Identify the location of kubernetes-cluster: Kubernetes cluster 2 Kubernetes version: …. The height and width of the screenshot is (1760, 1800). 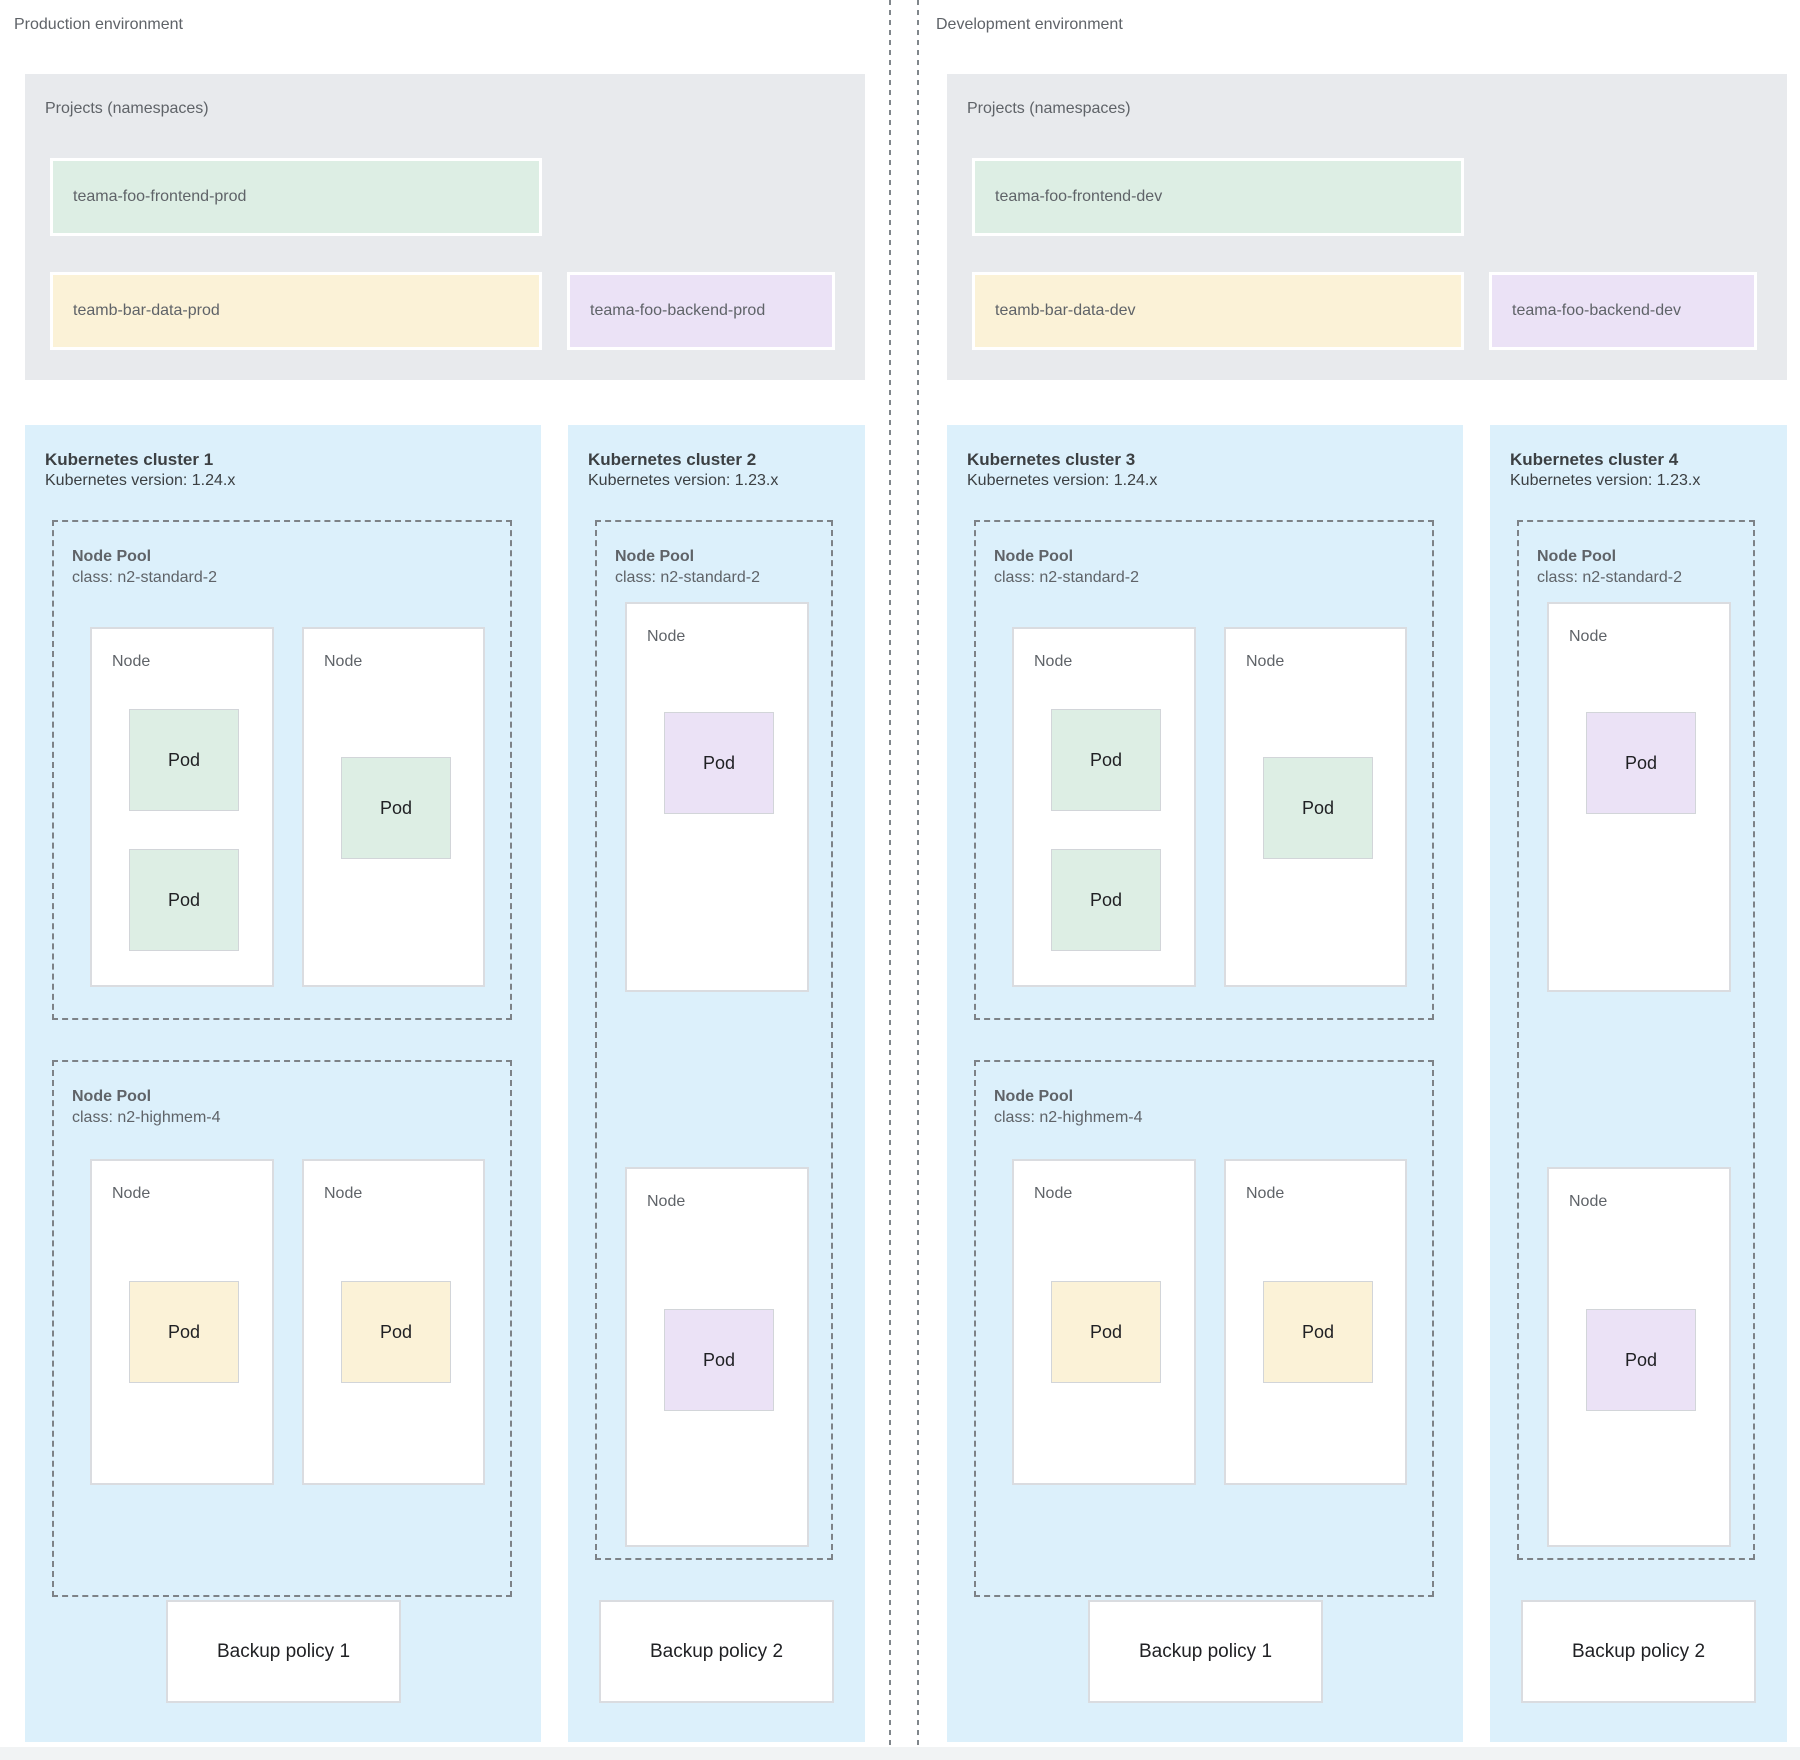
(716, 1083).